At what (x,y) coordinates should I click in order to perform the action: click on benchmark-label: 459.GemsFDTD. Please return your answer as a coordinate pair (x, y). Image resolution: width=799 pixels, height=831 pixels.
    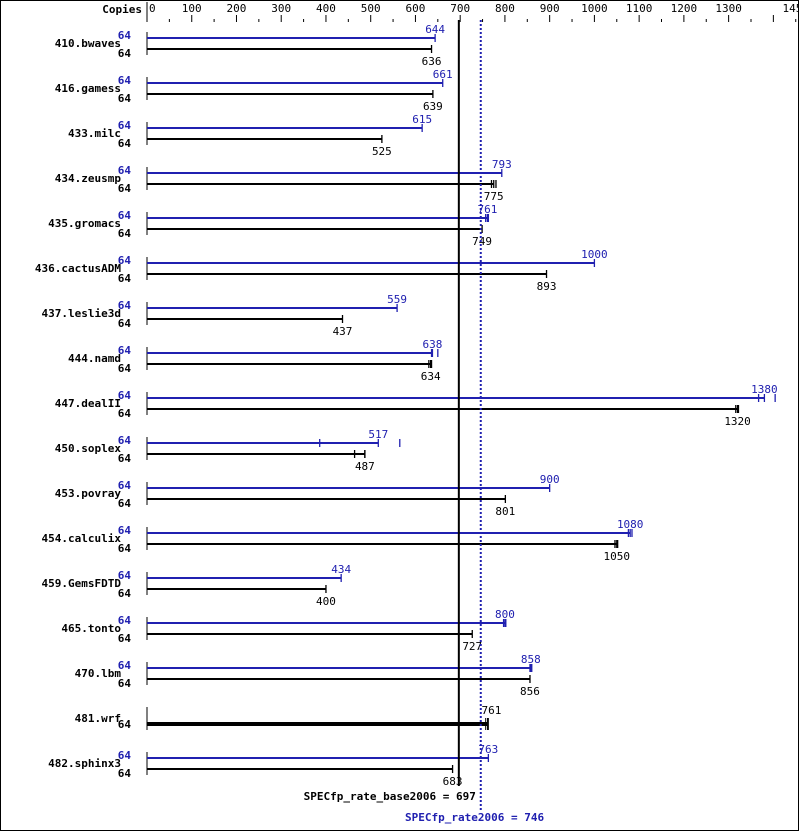
    Looking at the image, I should click on (82, 583).